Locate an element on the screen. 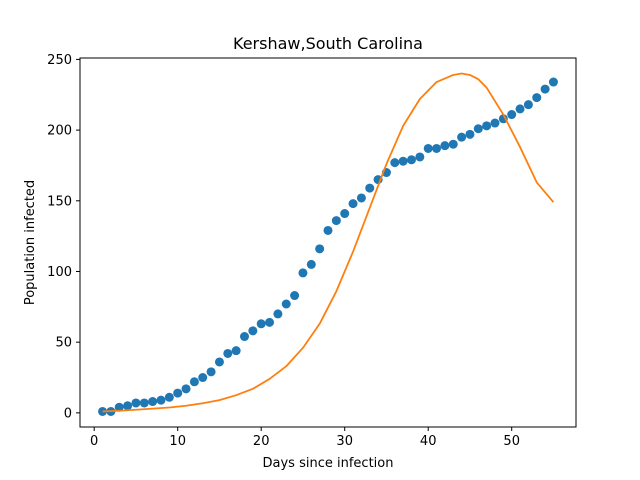 The image size is (640, 480). x-tick-label: 20 is located at coordinates (261, 441).